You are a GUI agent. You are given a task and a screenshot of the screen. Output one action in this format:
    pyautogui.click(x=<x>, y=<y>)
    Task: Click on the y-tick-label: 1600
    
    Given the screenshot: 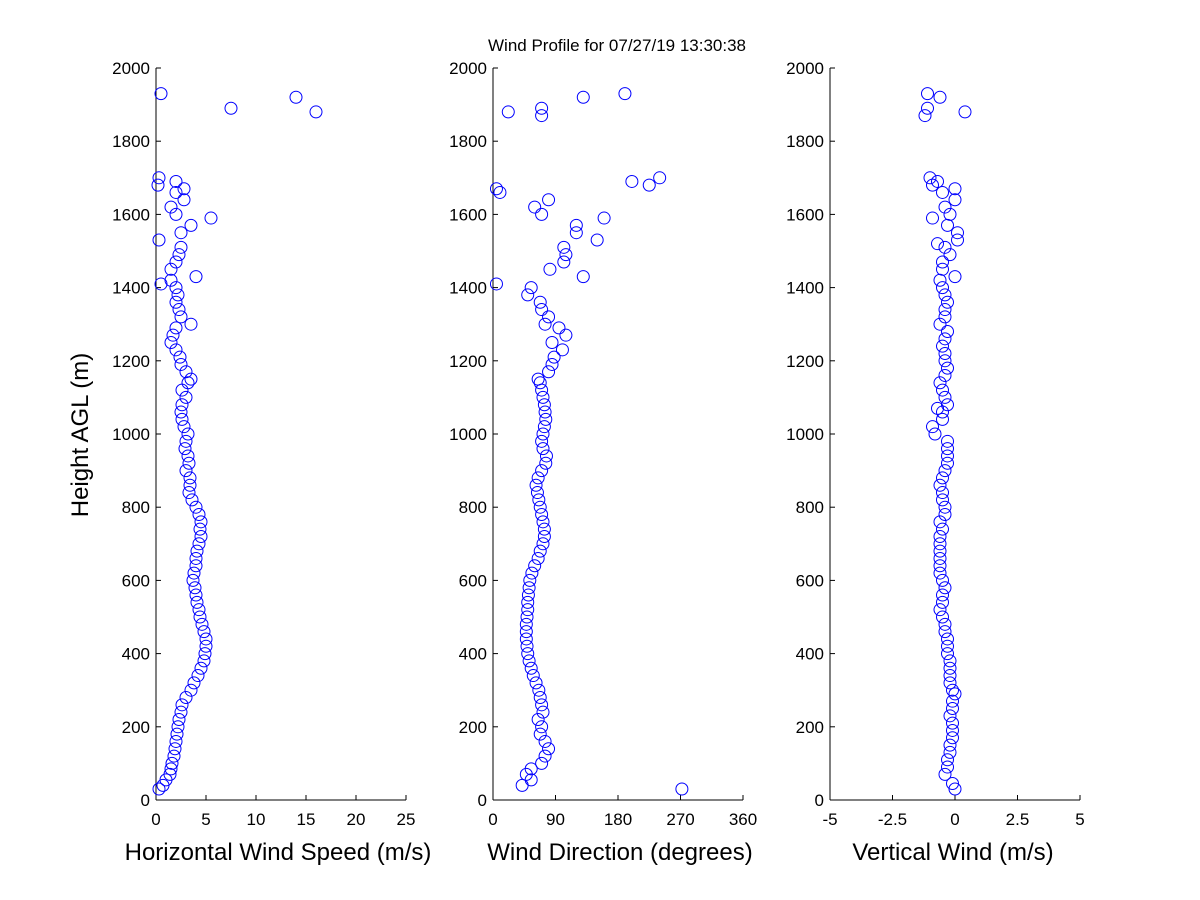 What is the action you would take?
    pyautogui.click(x=468, y=214)
    